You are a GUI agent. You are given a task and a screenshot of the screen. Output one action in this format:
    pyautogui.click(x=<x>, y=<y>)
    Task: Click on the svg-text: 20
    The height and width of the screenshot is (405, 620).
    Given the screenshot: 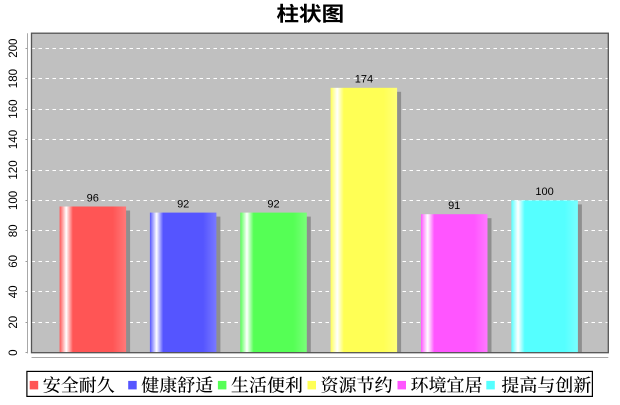 What is the action you would take?
    pyautogui.click(x=14, y=322)
    